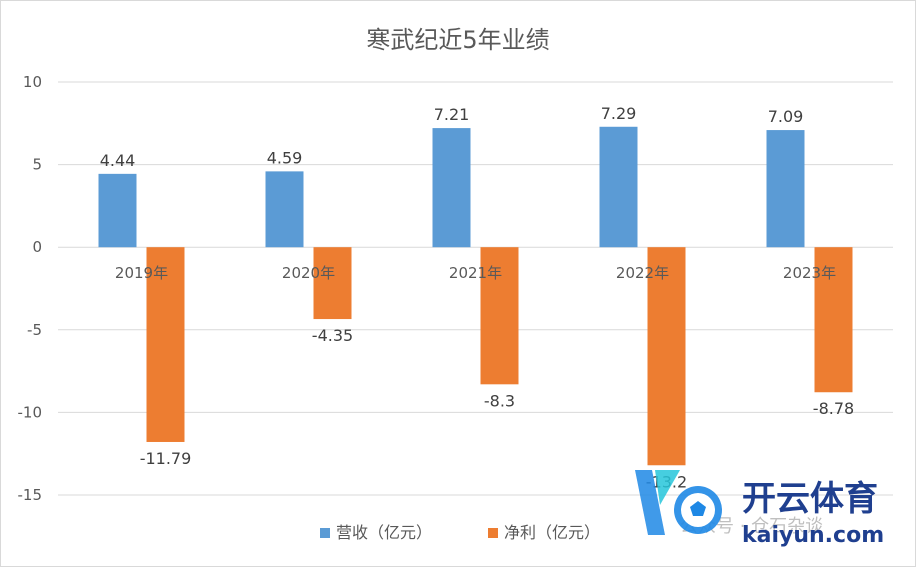 The image size is (916, 567). I want to click on legend-label-net-profit: 净利（亿元）, so click(552, 532).